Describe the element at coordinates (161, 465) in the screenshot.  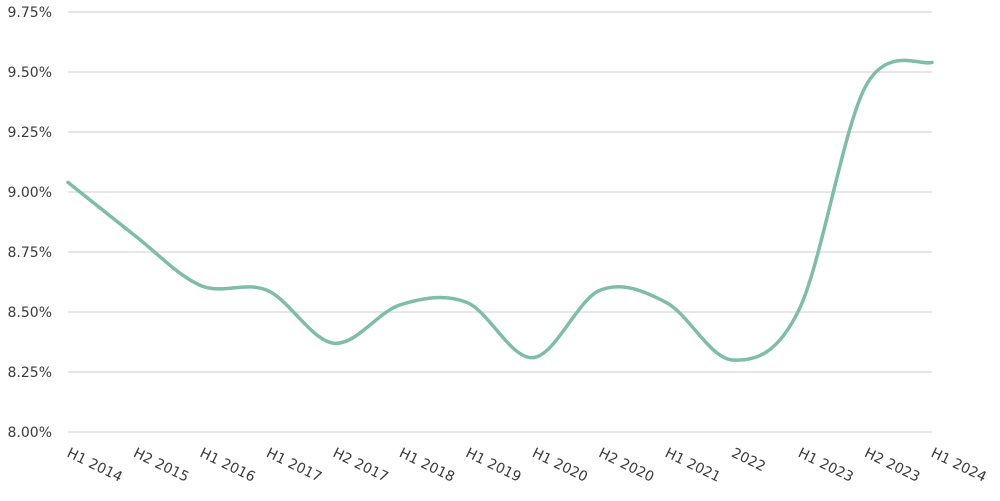
I see `x-tick-label: H2 2015` at that location.